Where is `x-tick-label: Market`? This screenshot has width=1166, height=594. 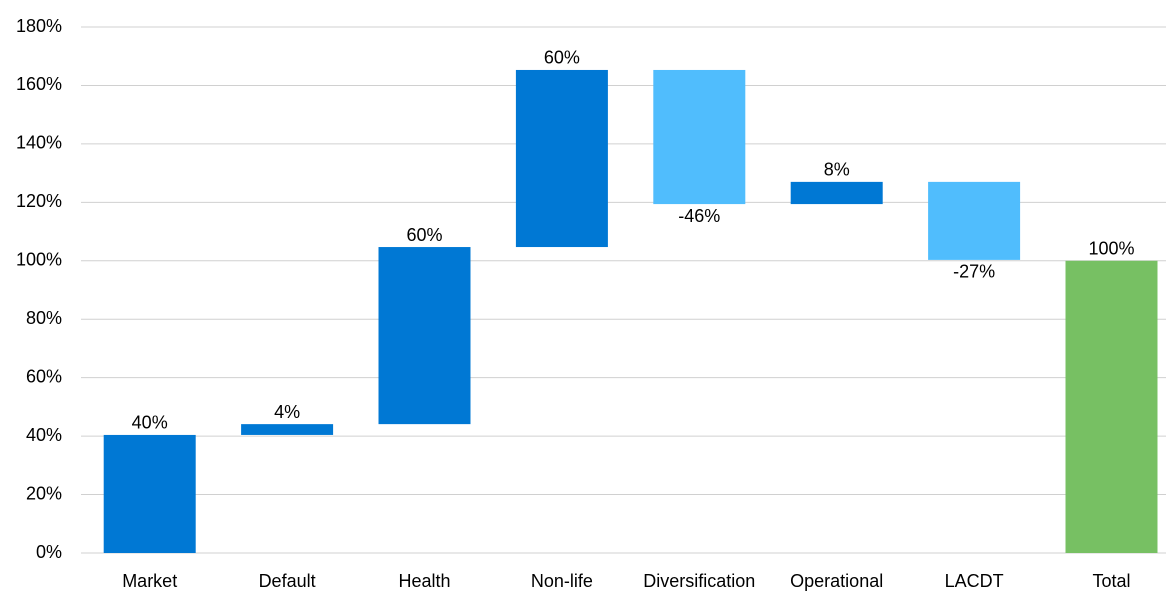
x-tick-label: Market is located at coordinates (149, 581).